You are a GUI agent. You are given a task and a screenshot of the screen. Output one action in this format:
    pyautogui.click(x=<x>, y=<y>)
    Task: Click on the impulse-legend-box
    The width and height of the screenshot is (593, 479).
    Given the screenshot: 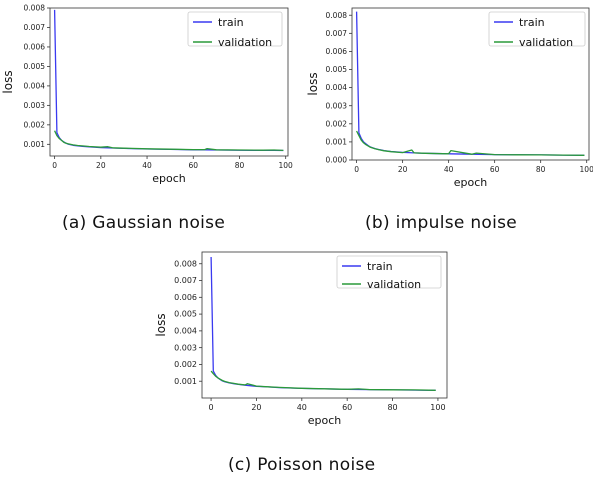 What is the action you would take?
    pyautogui.click(x=537, y=29)
    